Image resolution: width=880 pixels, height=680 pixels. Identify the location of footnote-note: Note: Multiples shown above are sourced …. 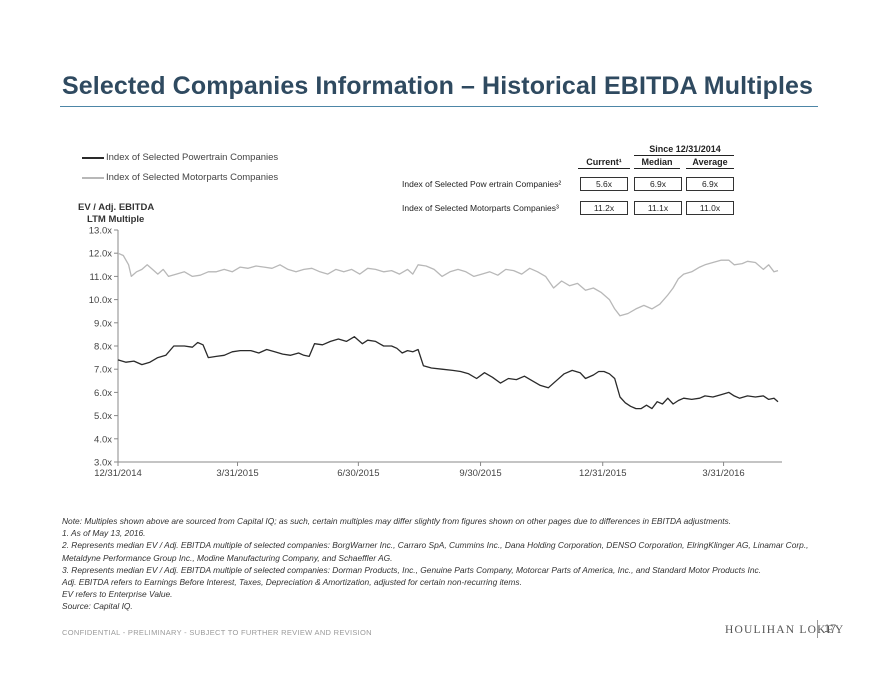
(397, 521).